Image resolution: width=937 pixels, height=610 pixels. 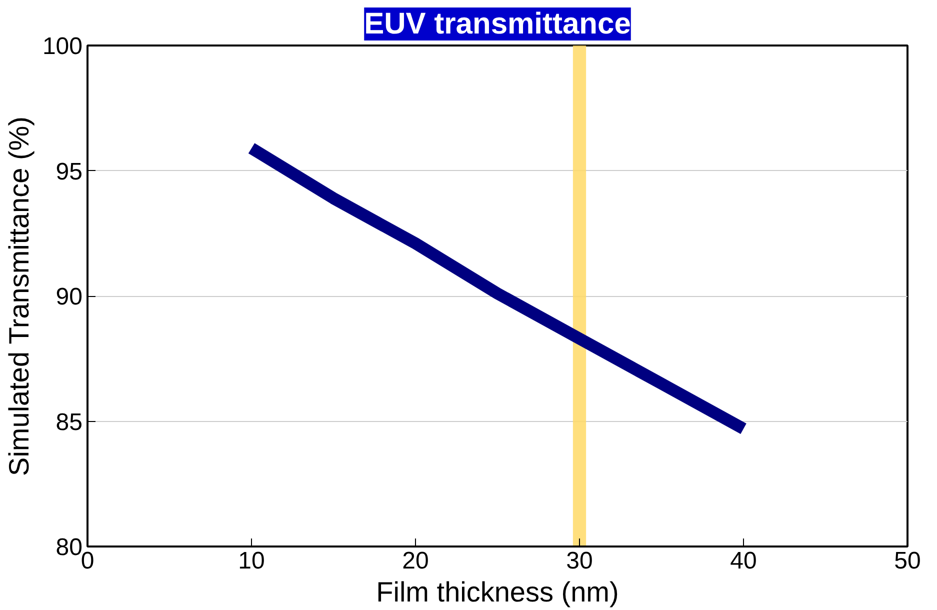 I want to click on x-tick-label: 30, so click(x=579, y=561).